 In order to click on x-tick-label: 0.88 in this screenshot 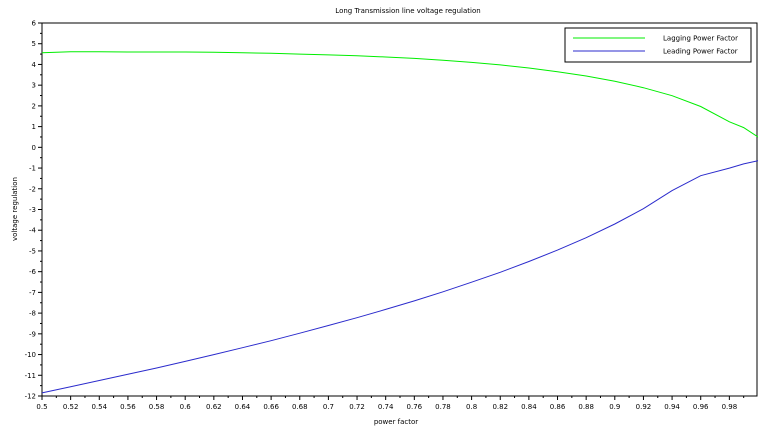, I will do `click(586, 407)`.